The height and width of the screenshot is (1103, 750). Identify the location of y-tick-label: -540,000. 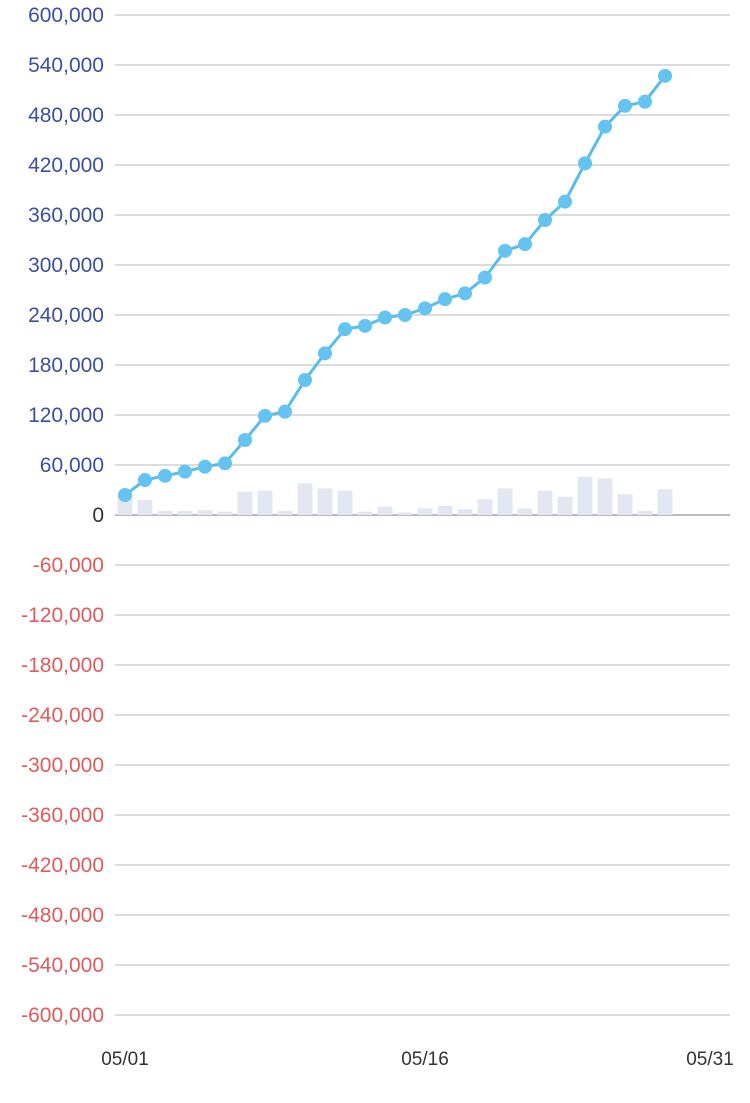
(62, 965).